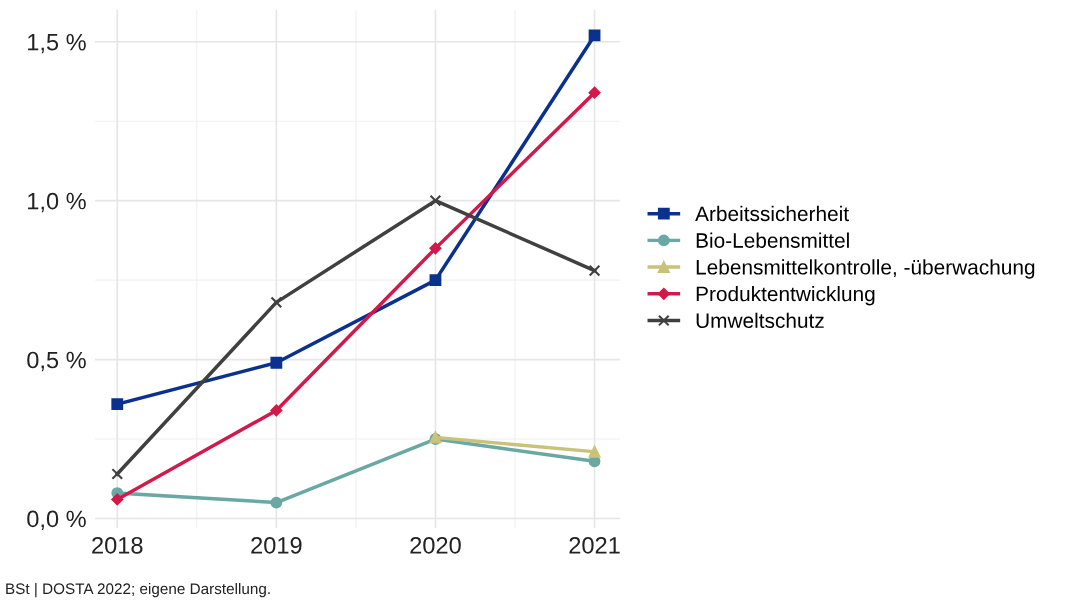 Image resolution: width=1073 pixels, height=600 pixels. Describe the element at coordinates (57, 43) in the screenshot. I see `y-tick-label: 1,5 %` at that location.